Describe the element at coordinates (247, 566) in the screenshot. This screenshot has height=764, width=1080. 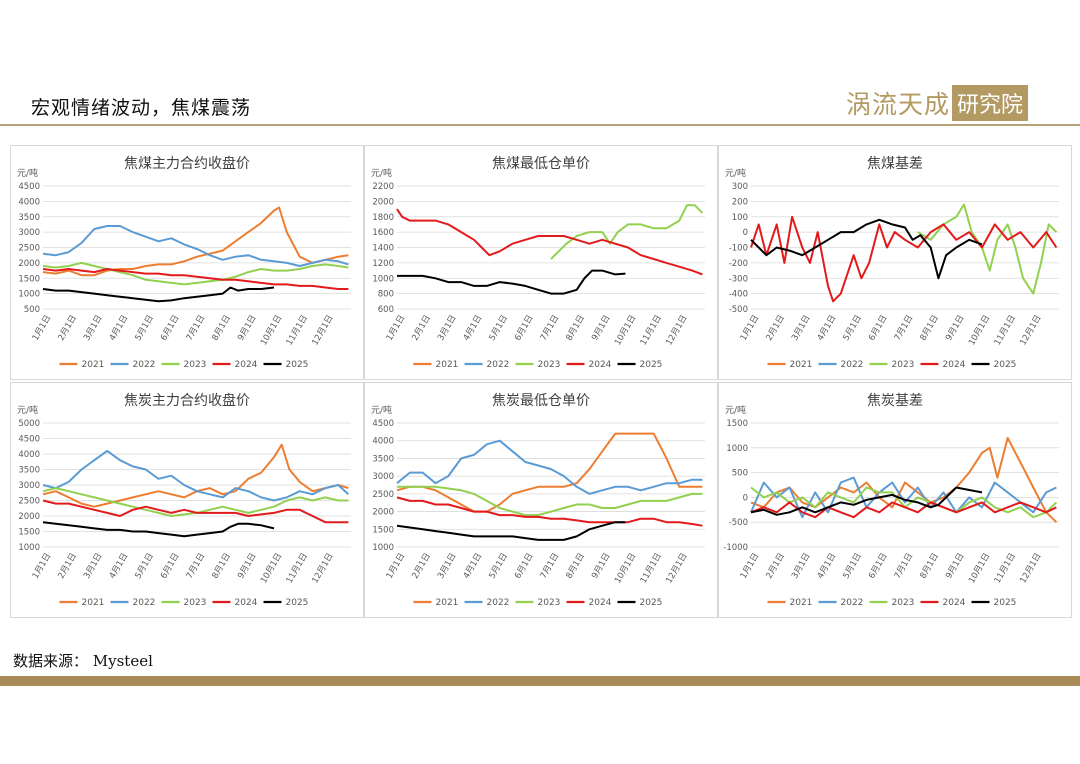
I see `x-tick-label: 9月1日` at that location.